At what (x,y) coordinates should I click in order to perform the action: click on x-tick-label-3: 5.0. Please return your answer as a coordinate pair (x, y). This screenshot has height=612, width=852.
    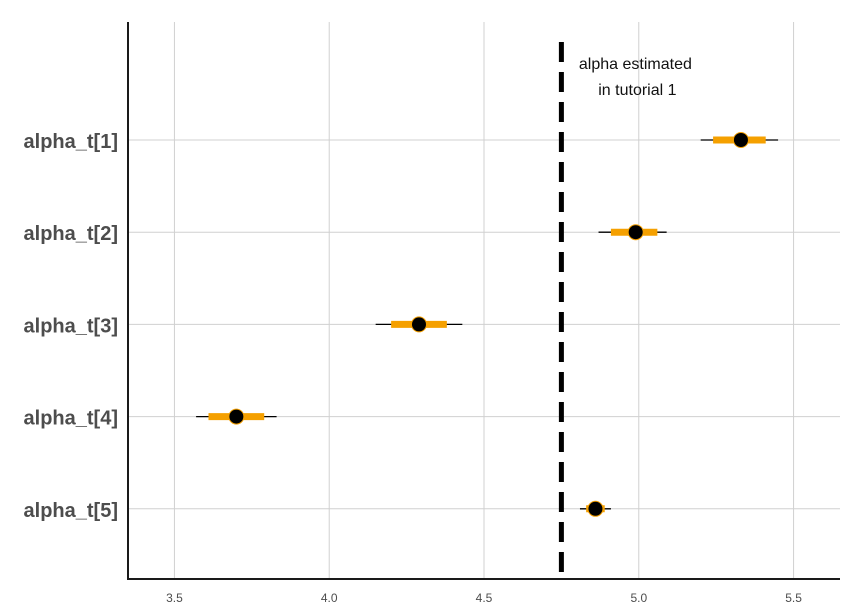
    Looking at the image, I should click on (638, 598).